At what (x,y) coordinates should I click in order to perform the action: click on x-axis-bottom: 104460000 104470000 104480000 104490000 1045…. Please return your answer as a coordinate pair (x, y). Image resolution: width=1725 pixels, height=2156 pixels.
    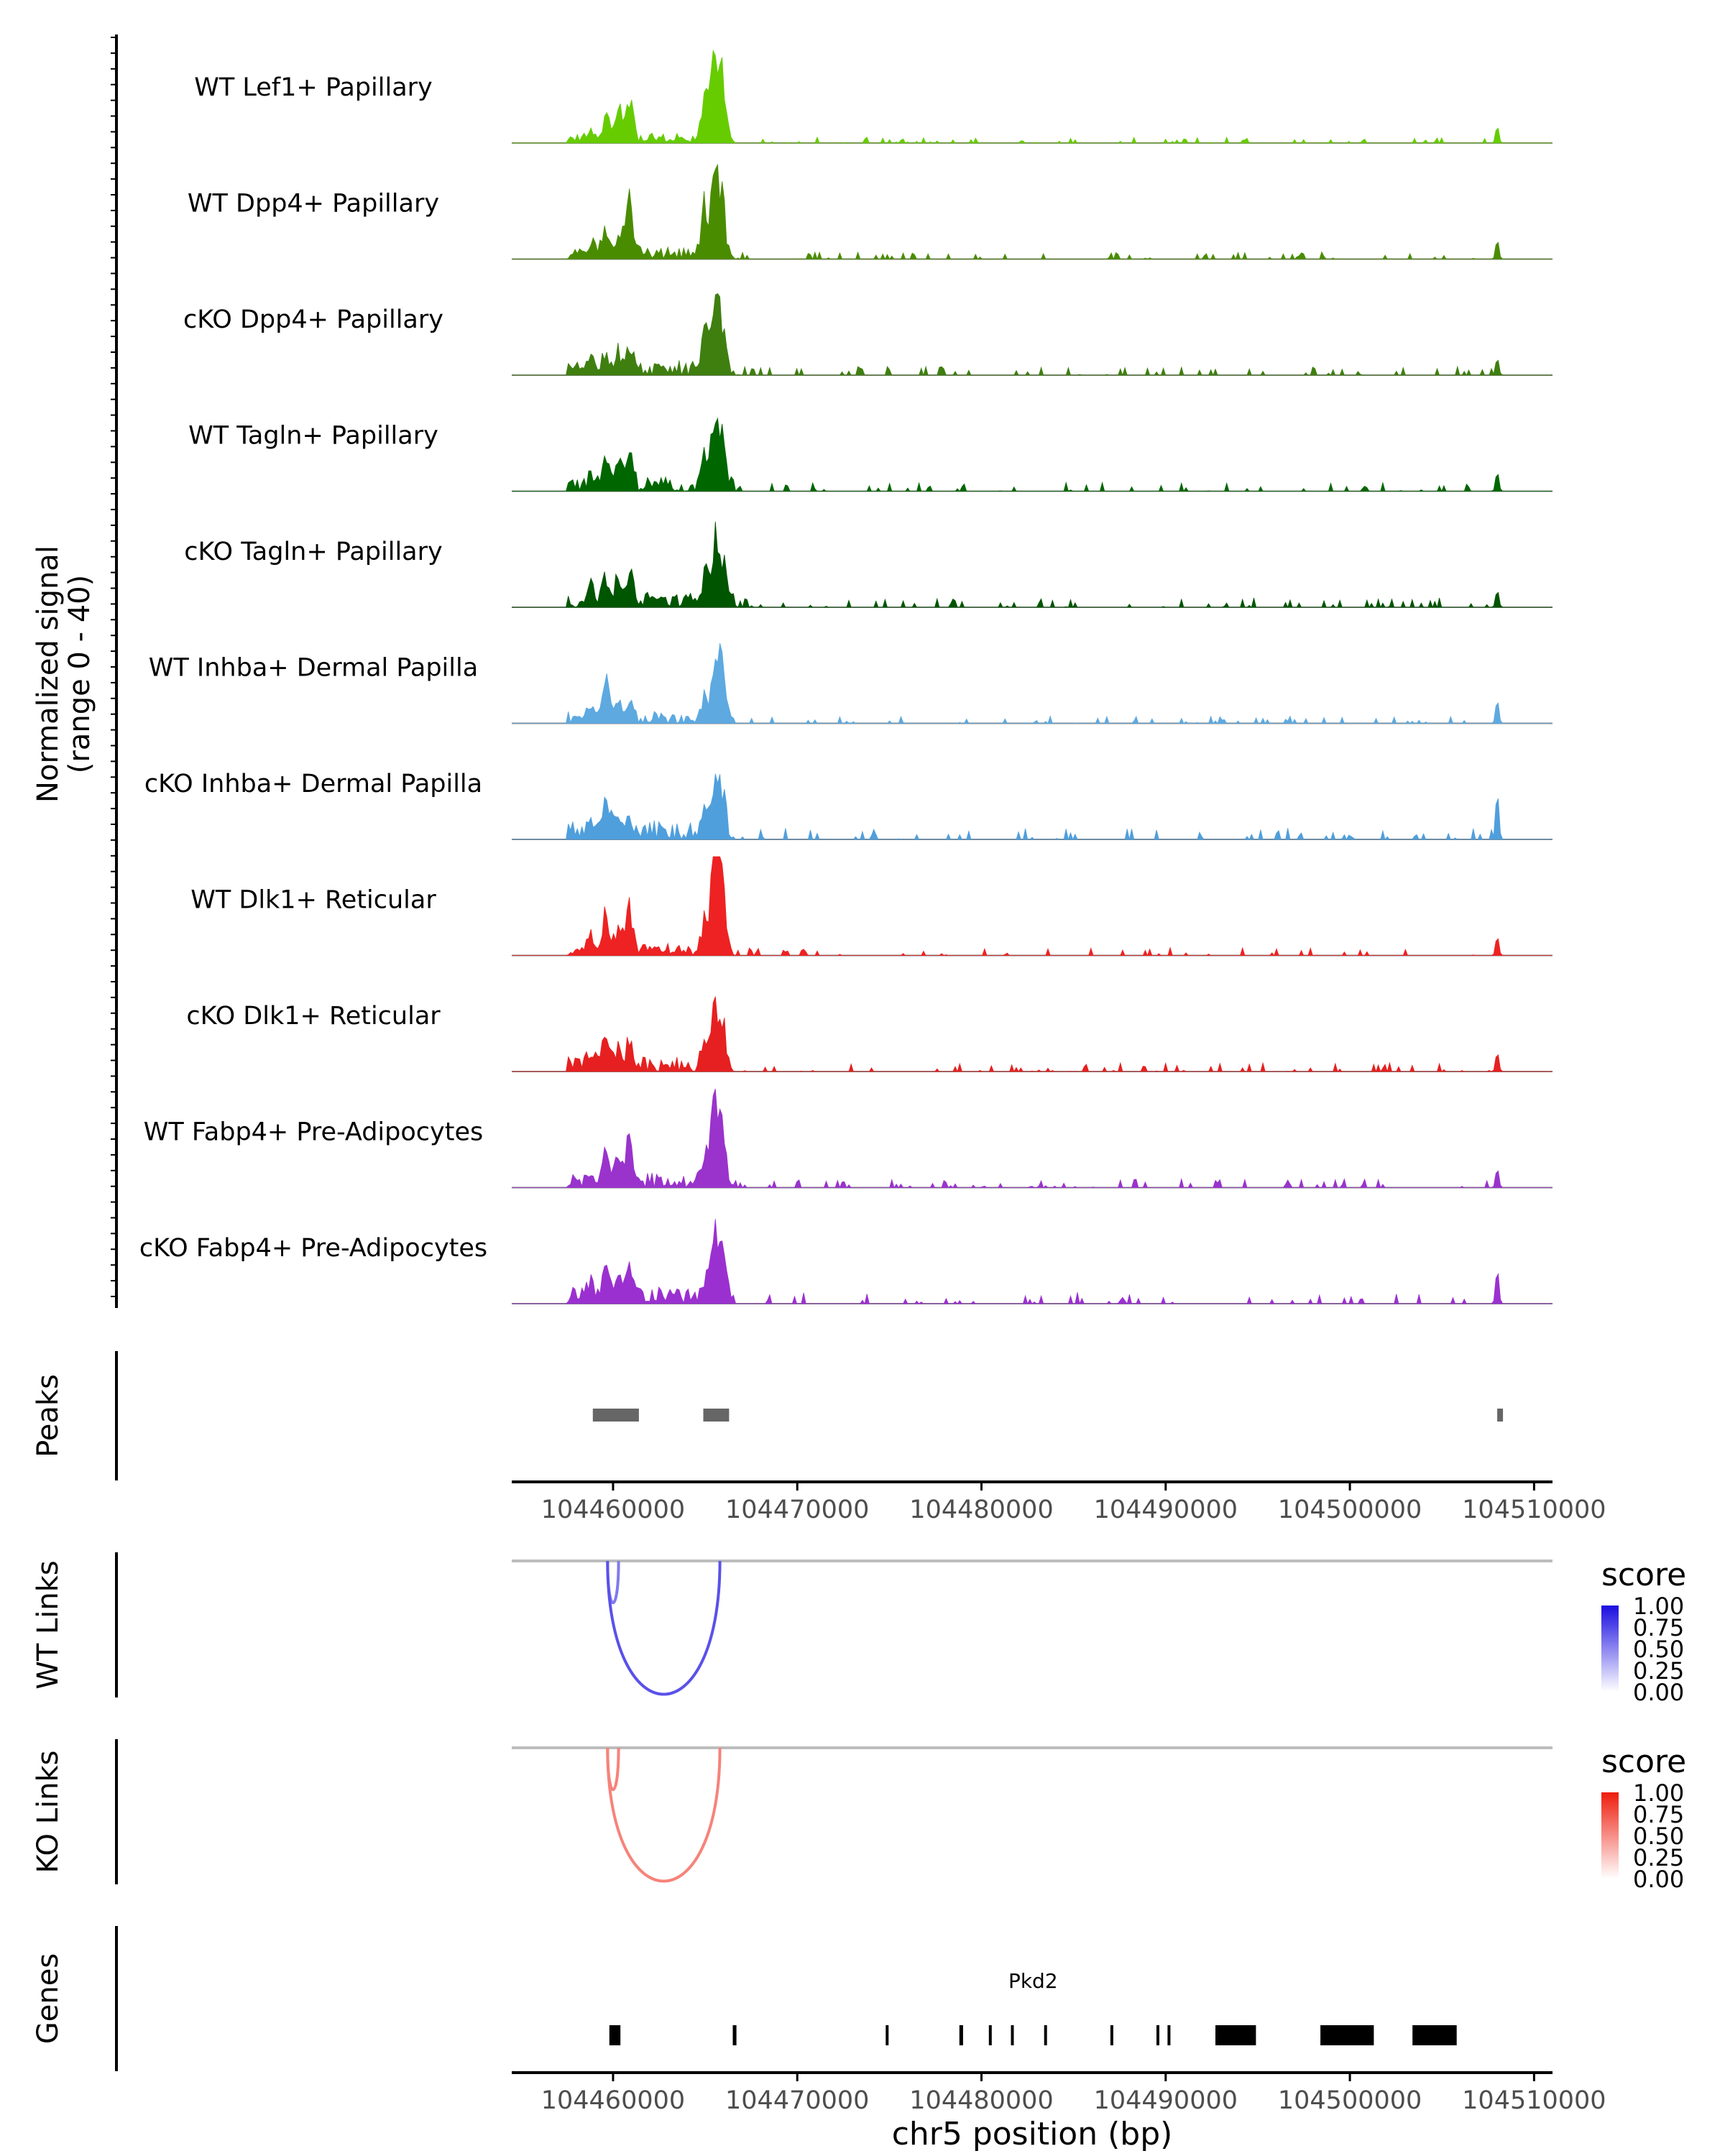
    Looking at the image, I should click on (1059, 2093).